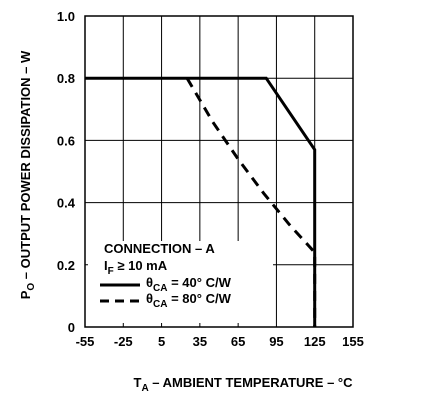  I want to click on y-axis-title: PO – OUTPUT POWER DISSIPATION – W, so click(27, 174).